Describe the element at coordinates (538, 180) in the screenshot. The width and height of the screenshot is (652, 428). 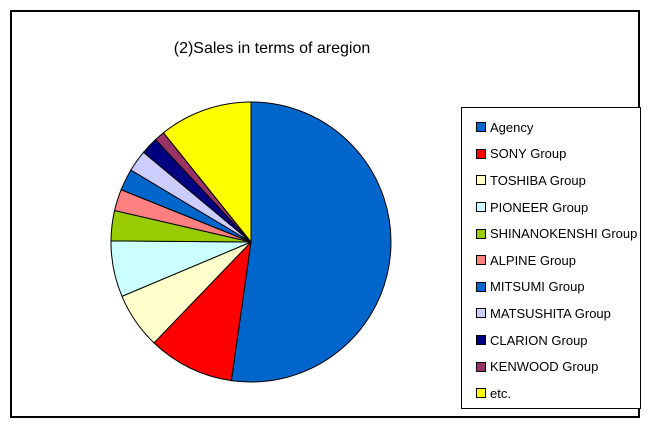
I see `legend-label: TOSHIBA Group` at that location.